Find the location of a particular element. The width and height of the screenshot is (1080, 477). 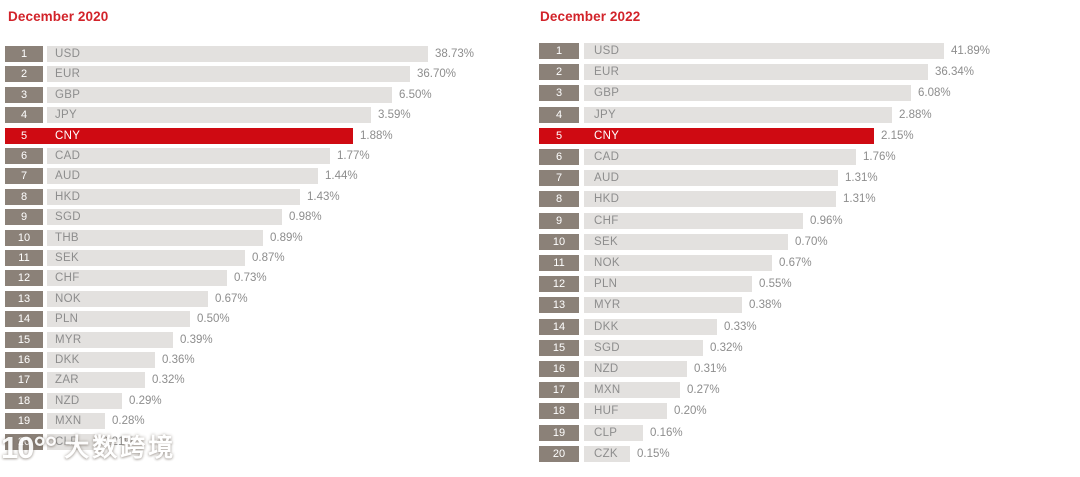

rank-badge-dkk: 16 is located at coordinates (24, 360).